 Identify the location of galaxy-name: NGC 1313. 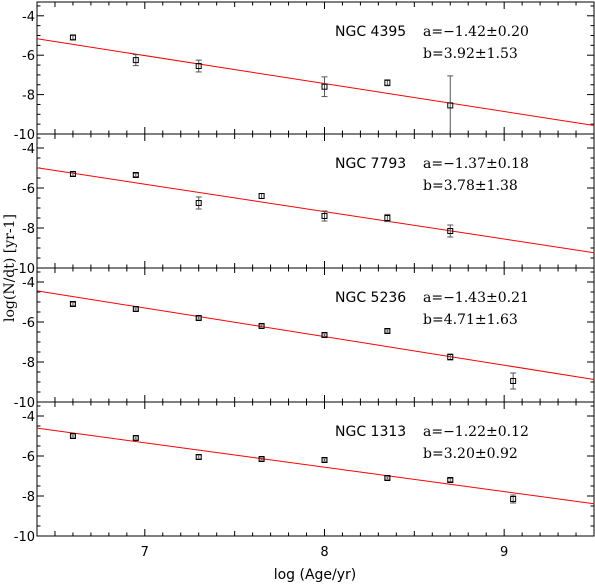
(370, 432).